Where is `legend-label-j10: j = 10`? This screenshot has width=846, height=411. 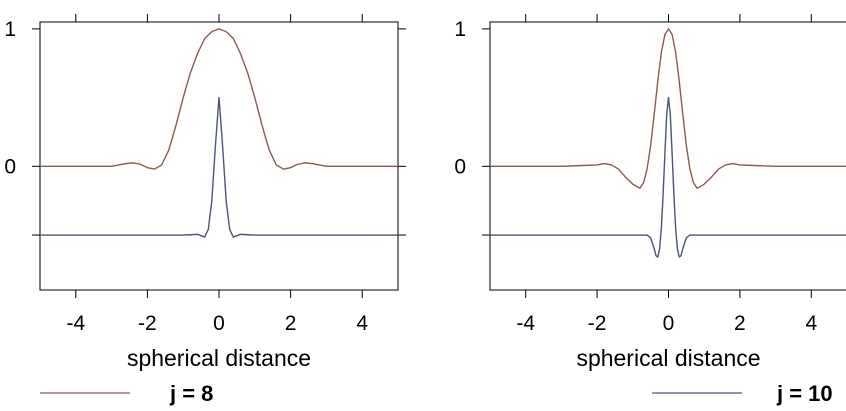
legend-label-j10: j = 10 is located at coordinates (804, 393).